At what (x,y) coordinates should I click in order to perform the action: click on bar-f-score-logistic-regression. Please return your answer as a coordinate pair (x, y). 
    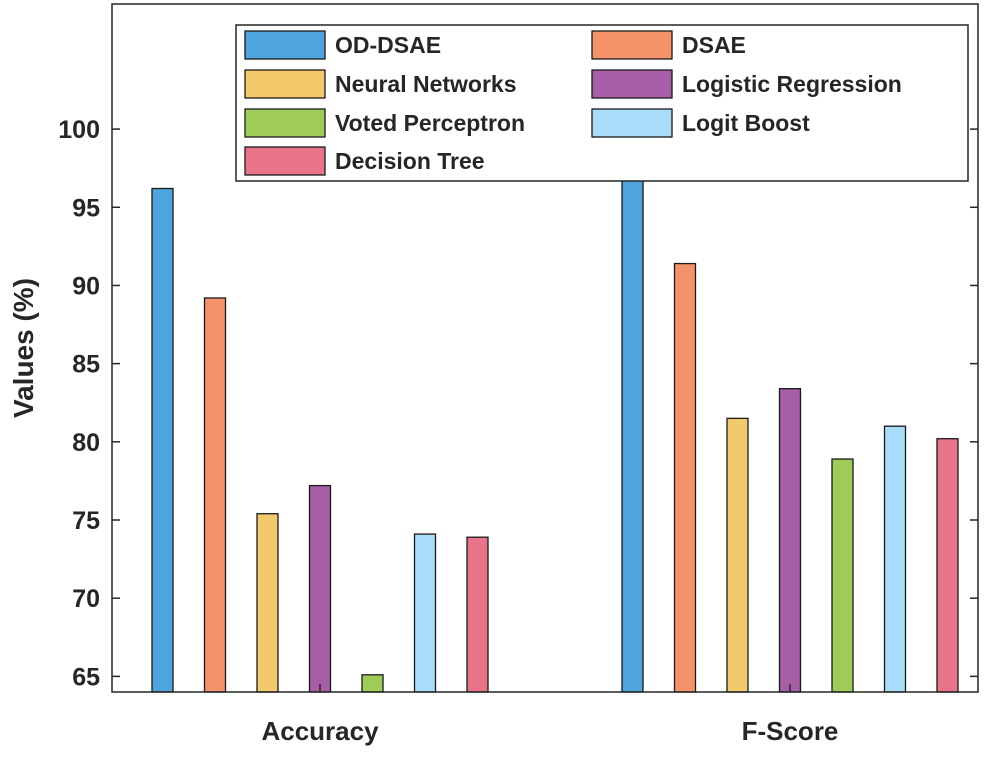
    Looking at the image, I should click on (790, 540).